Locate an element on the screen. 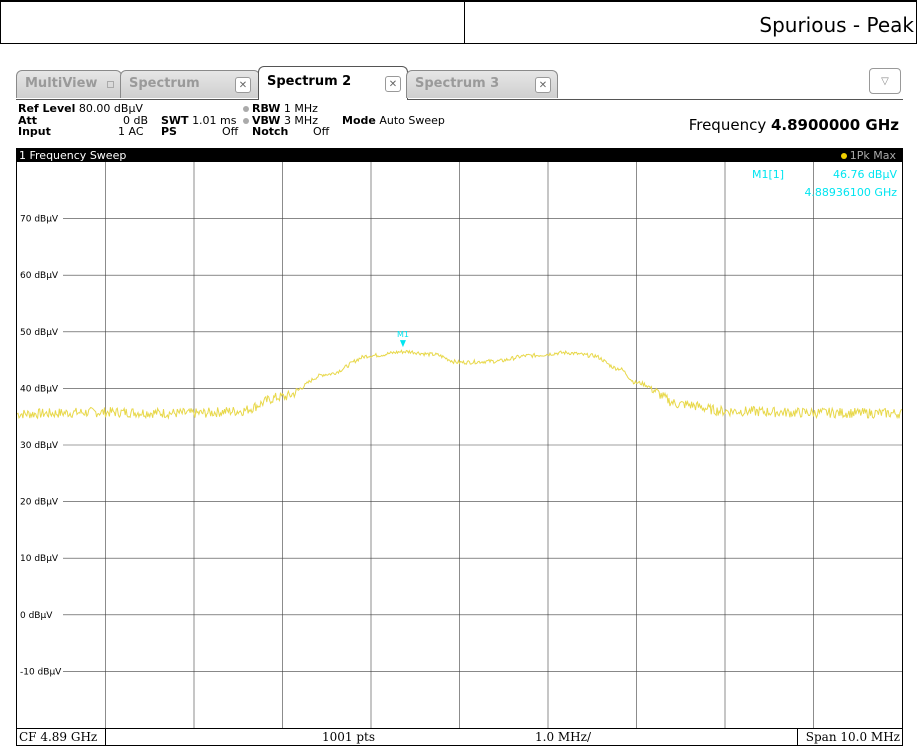 This screenshot has height=749, width=917. report-title: Spurious - Peak is located at coordinates (836, 25).